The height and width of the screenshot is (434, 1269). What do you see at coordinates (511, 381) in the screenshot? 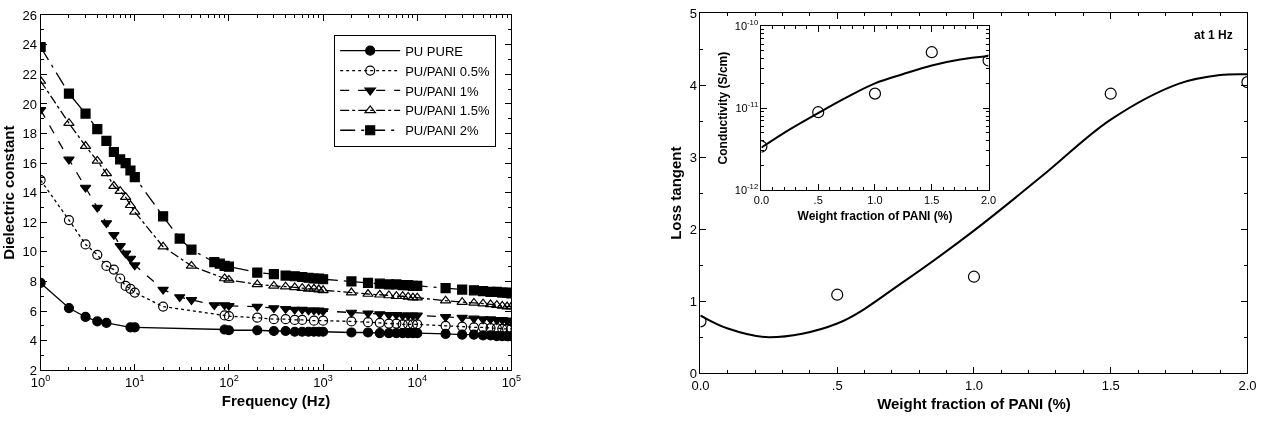
I see `x-tick-label: 10$^{5}$` at bounding box center [511, 381].